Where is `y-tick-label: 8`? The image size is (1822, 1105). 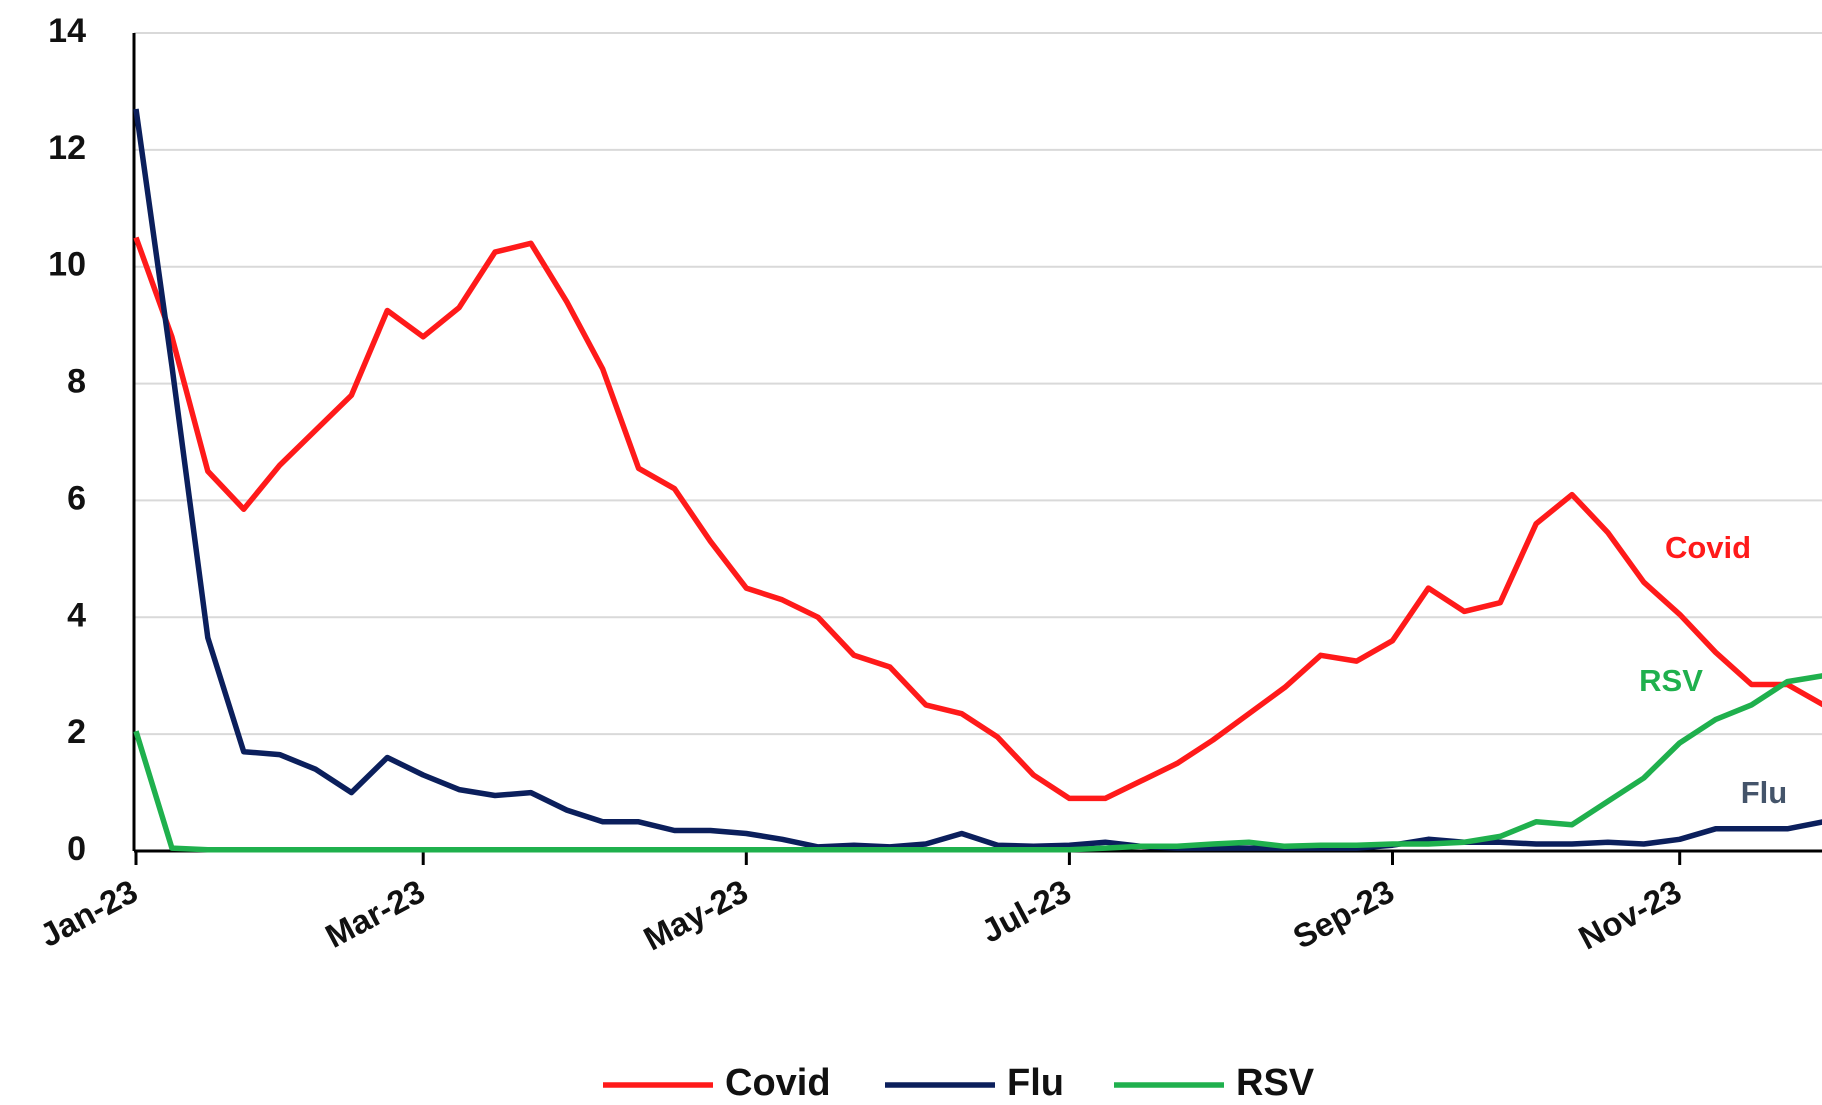
y-tick-label: 8 is located at coordinates (76, 382).